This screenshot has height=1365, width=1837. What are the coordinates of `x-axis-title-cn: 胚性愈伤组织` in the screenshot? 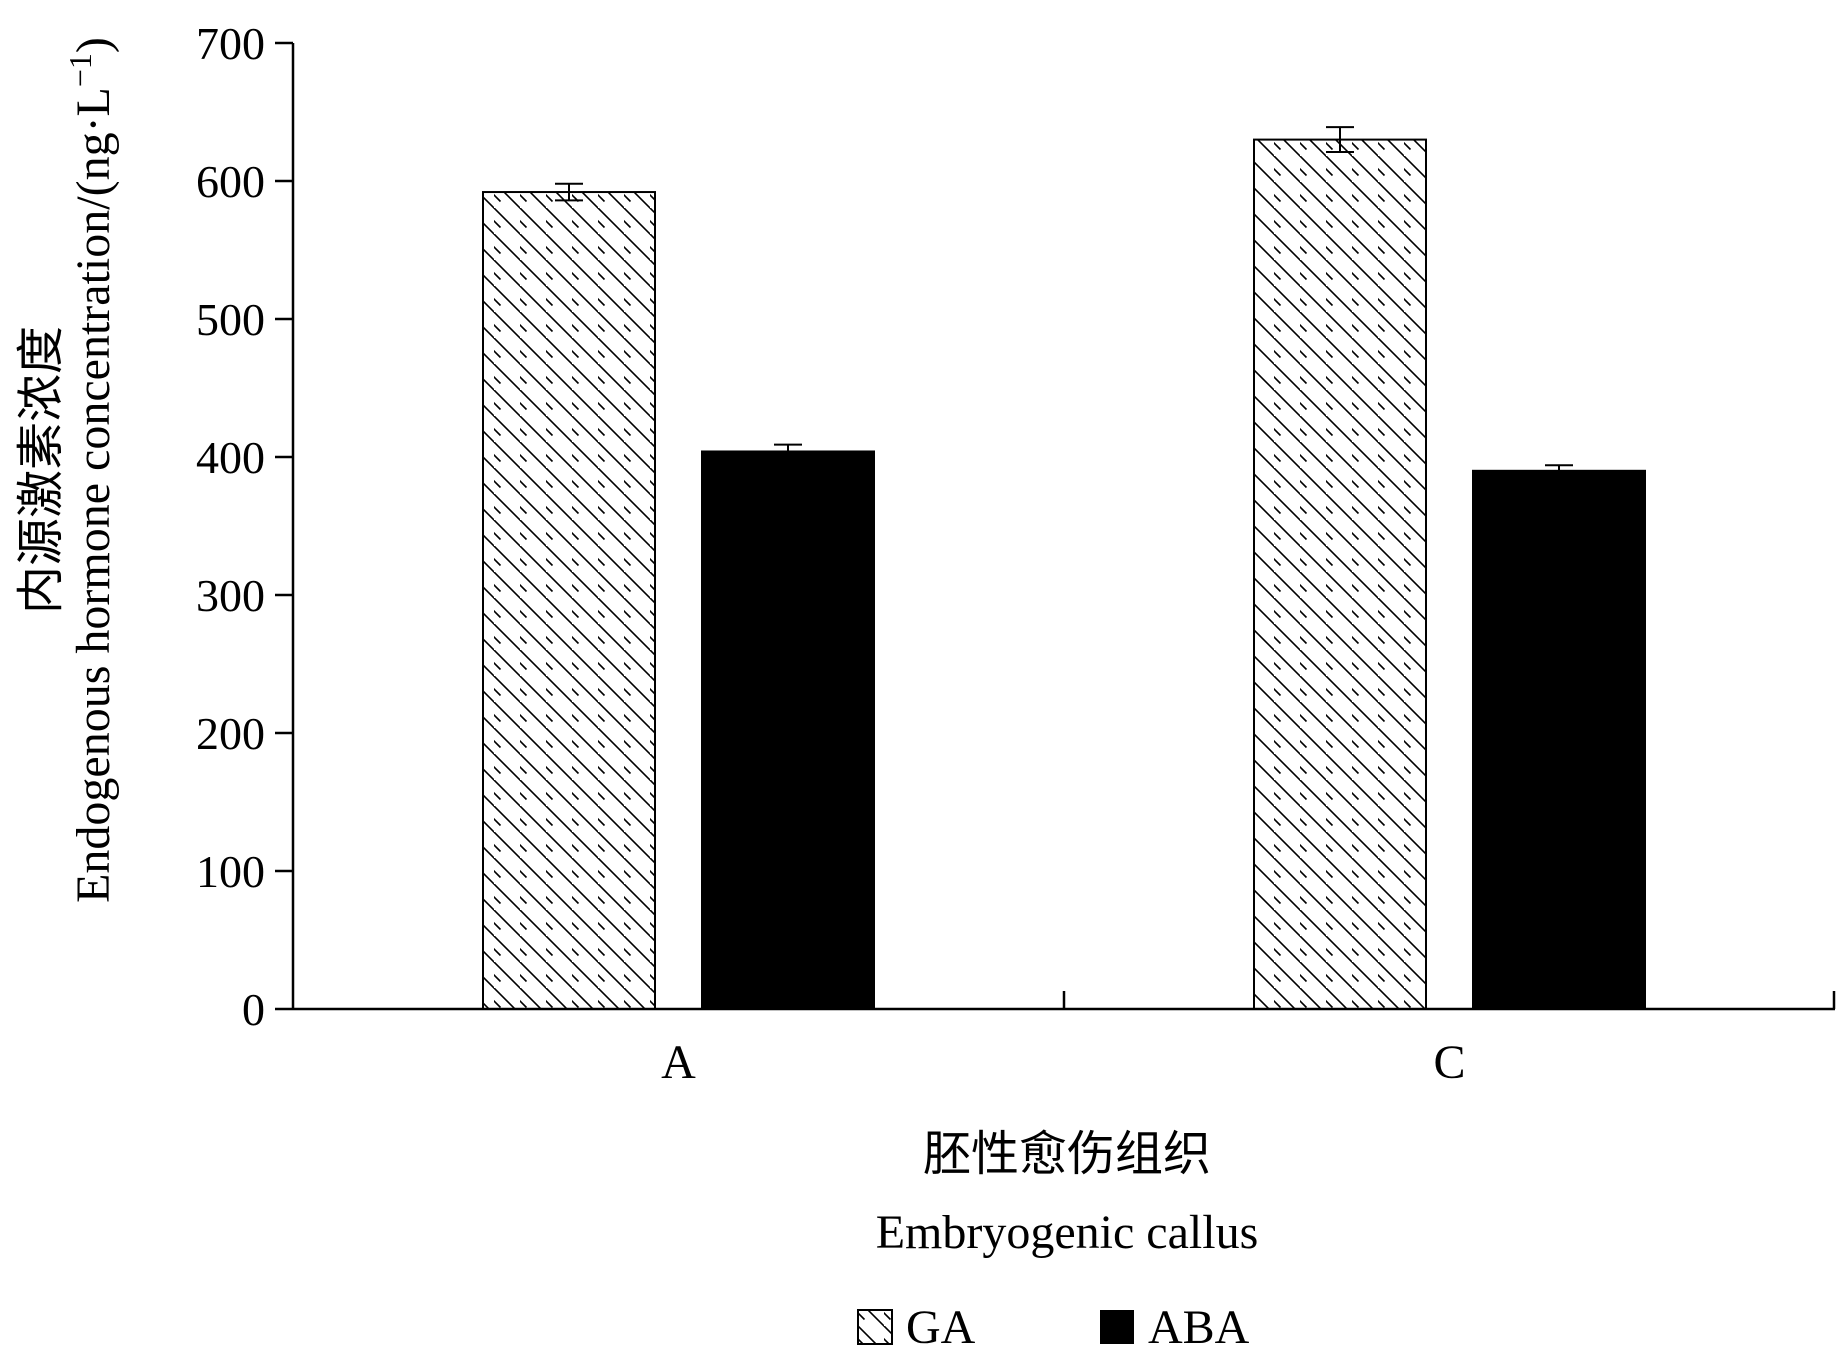 It's located at (1067, 1154).